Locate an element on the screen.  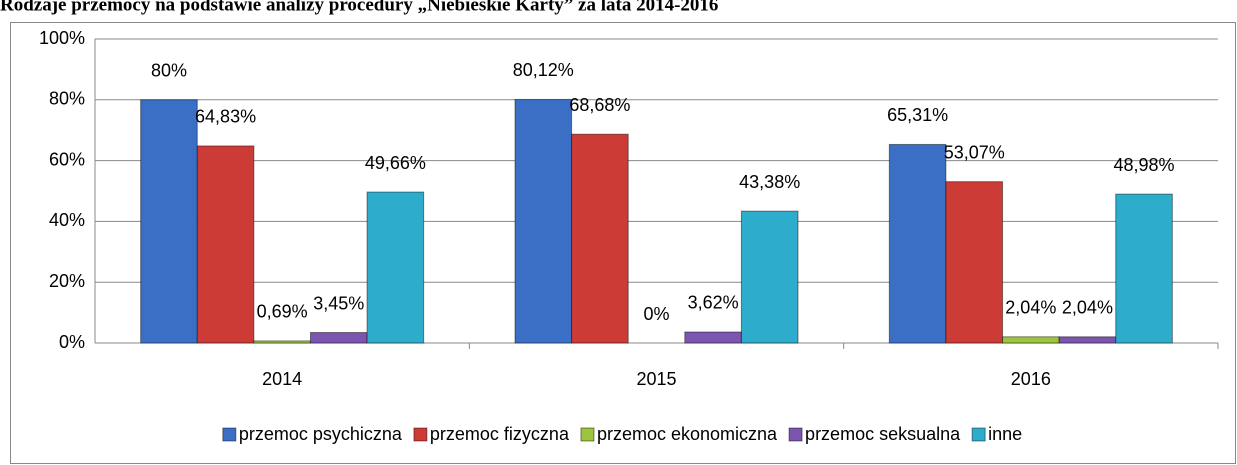
legend-label: przemoc ekonomiczna is located at coordinates (687, 434).